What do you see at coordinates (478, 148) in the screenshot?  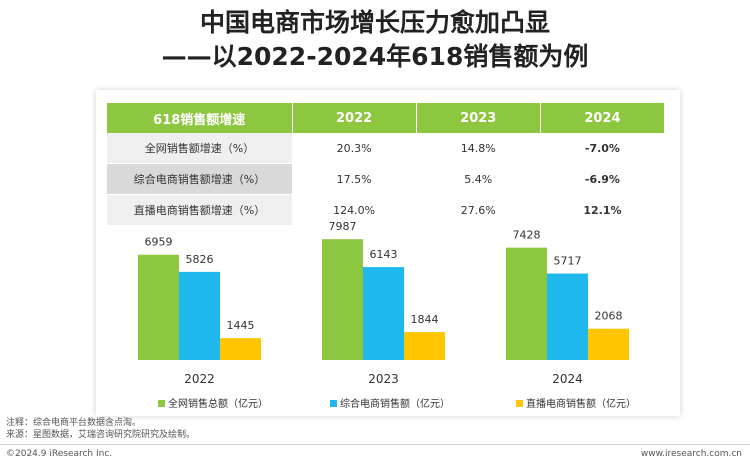 I see `table-cell: 14.8%` at bounding box center [478, 148].